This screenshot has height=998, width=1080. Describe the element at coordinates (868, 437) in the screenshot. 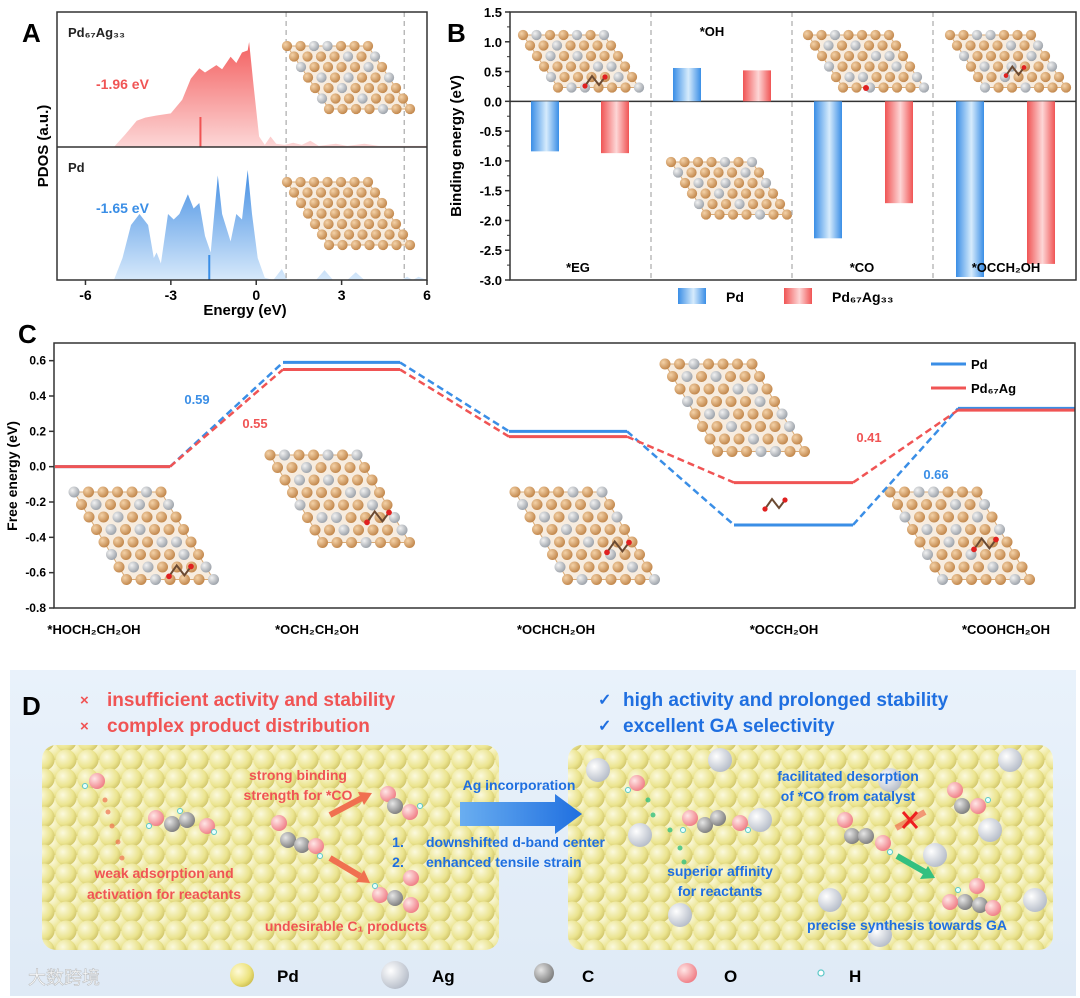

I see `energy-barrier-label: 0.41` at that location.